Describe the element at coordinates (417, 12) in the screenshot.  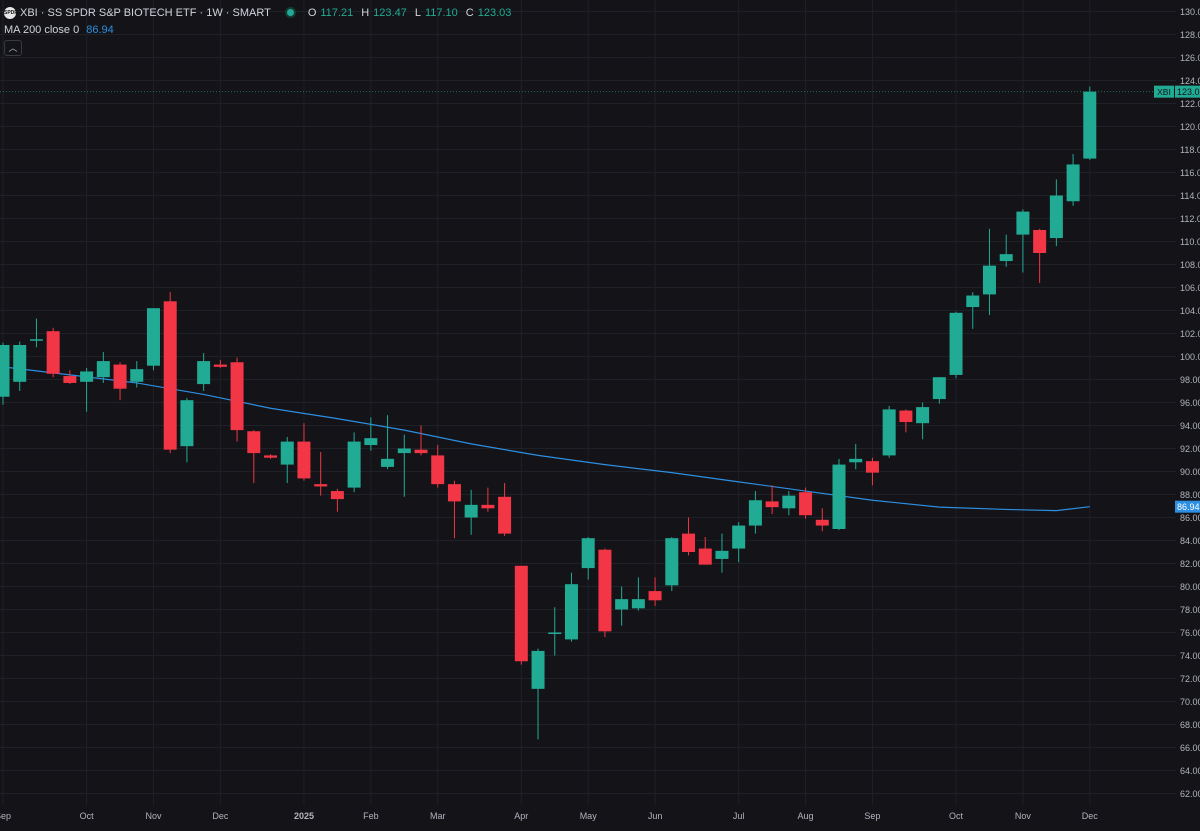
I see `low-label: L` at that location.